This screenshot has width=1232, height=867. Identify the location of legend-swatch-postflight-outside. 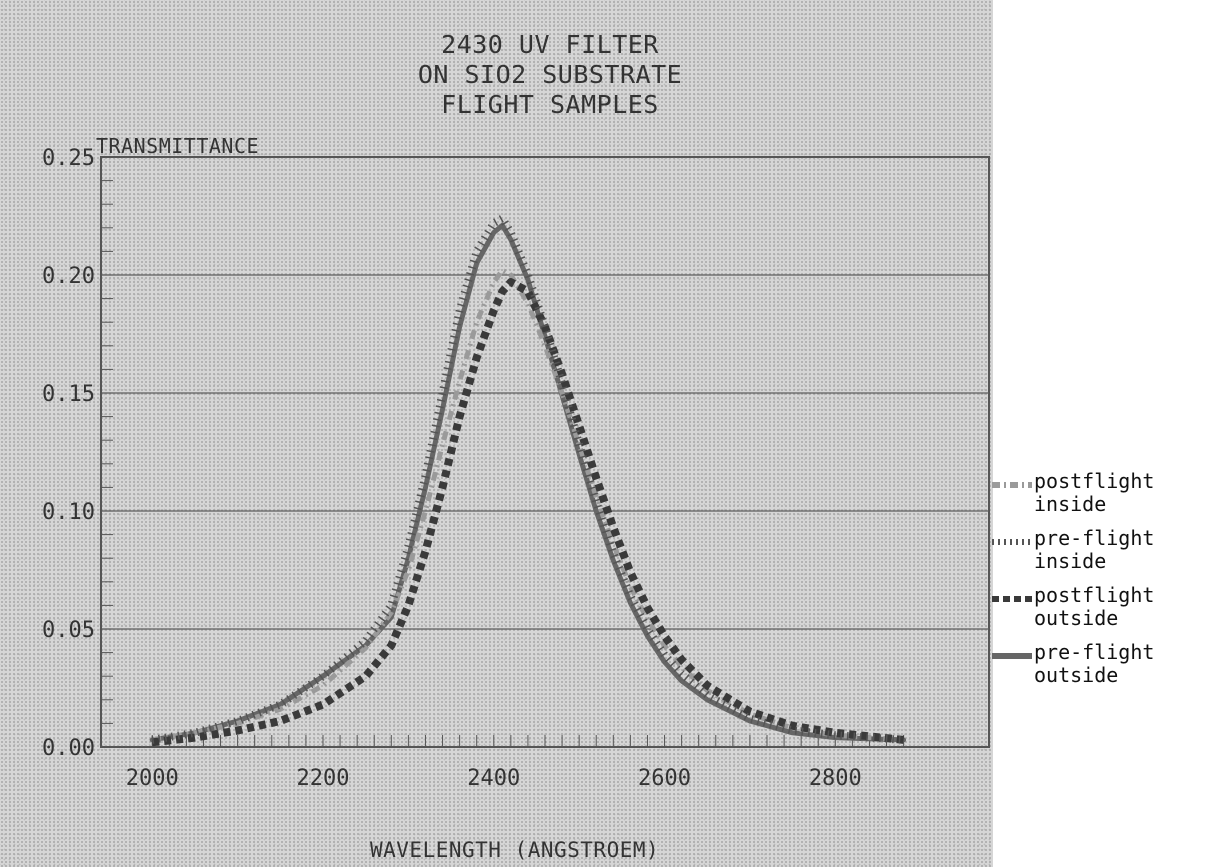
(1012, 599).